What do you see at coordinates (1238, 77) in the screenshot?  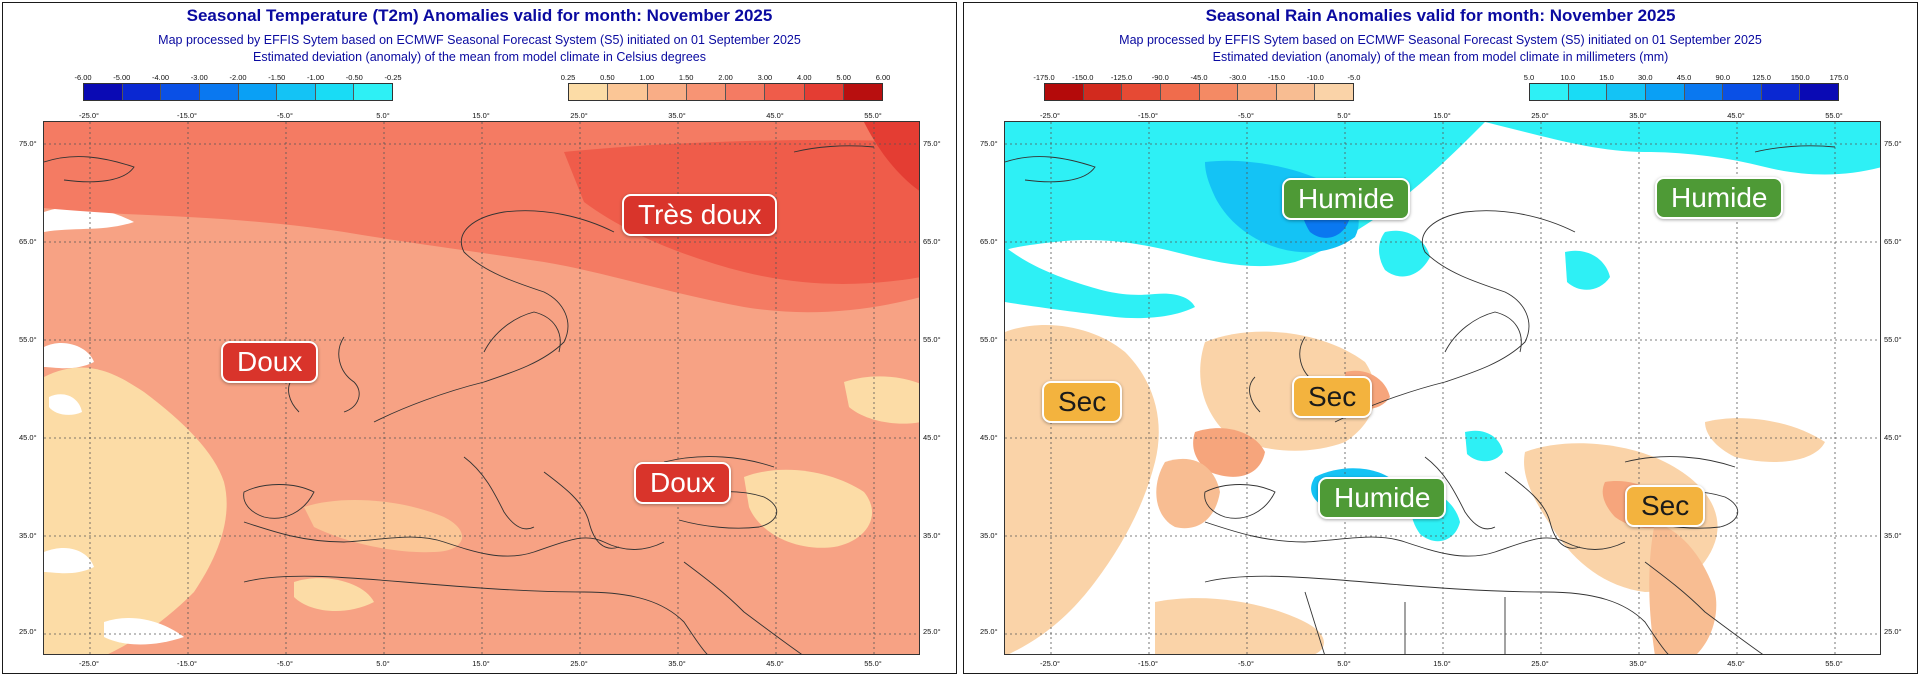 I see `legend-tick: -30.0` at bounding box center [1238, 77].